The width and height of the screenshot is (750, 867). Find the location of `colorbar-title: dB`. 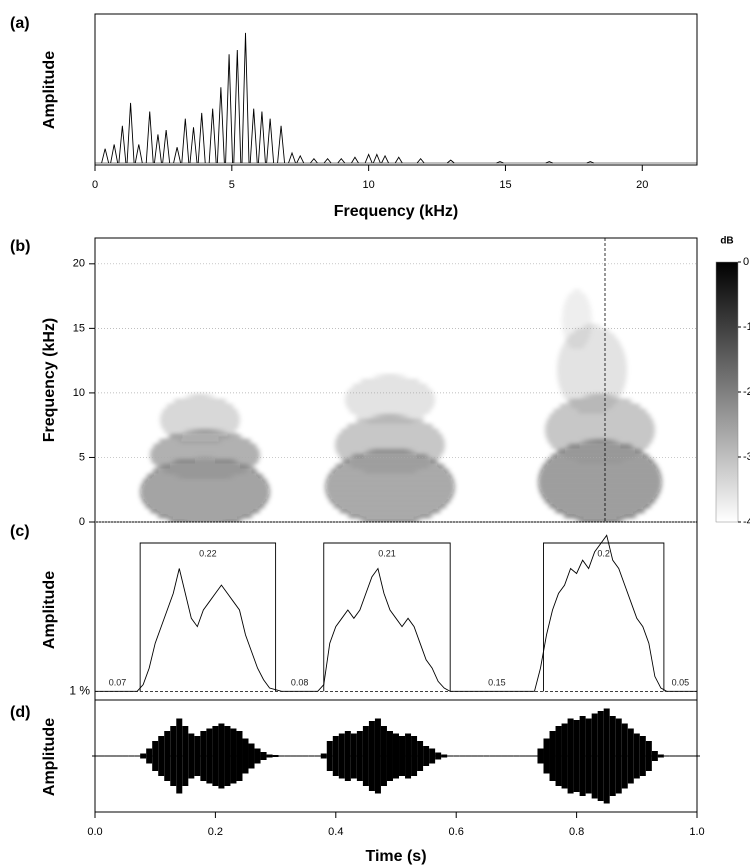

colorbar-title: dB is located at coordinates (726, 241).